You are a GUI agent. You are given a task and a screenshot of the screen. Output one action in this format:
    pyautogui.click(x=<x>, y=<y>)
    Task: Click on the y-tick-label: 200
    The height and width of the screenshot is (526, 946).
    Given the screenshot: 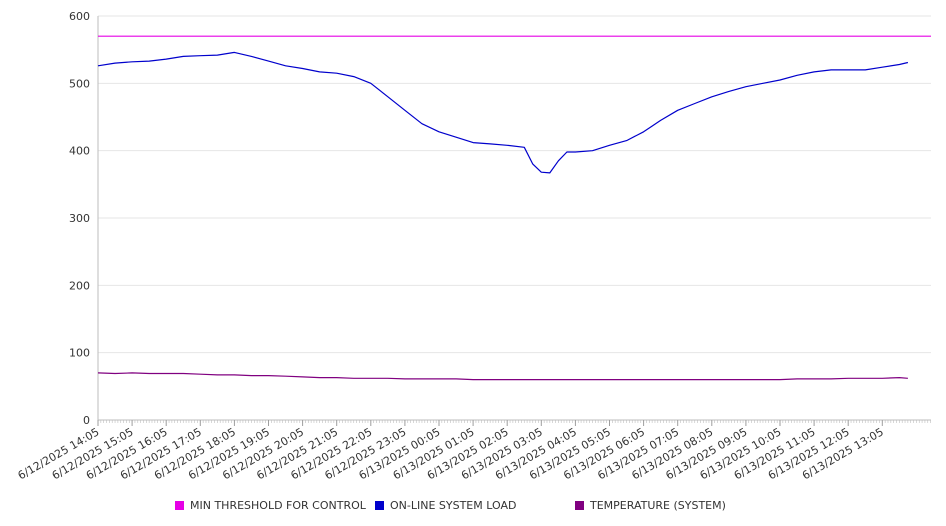 What is the action you would take?
    pyautogui.click(x=79, y=285)
    